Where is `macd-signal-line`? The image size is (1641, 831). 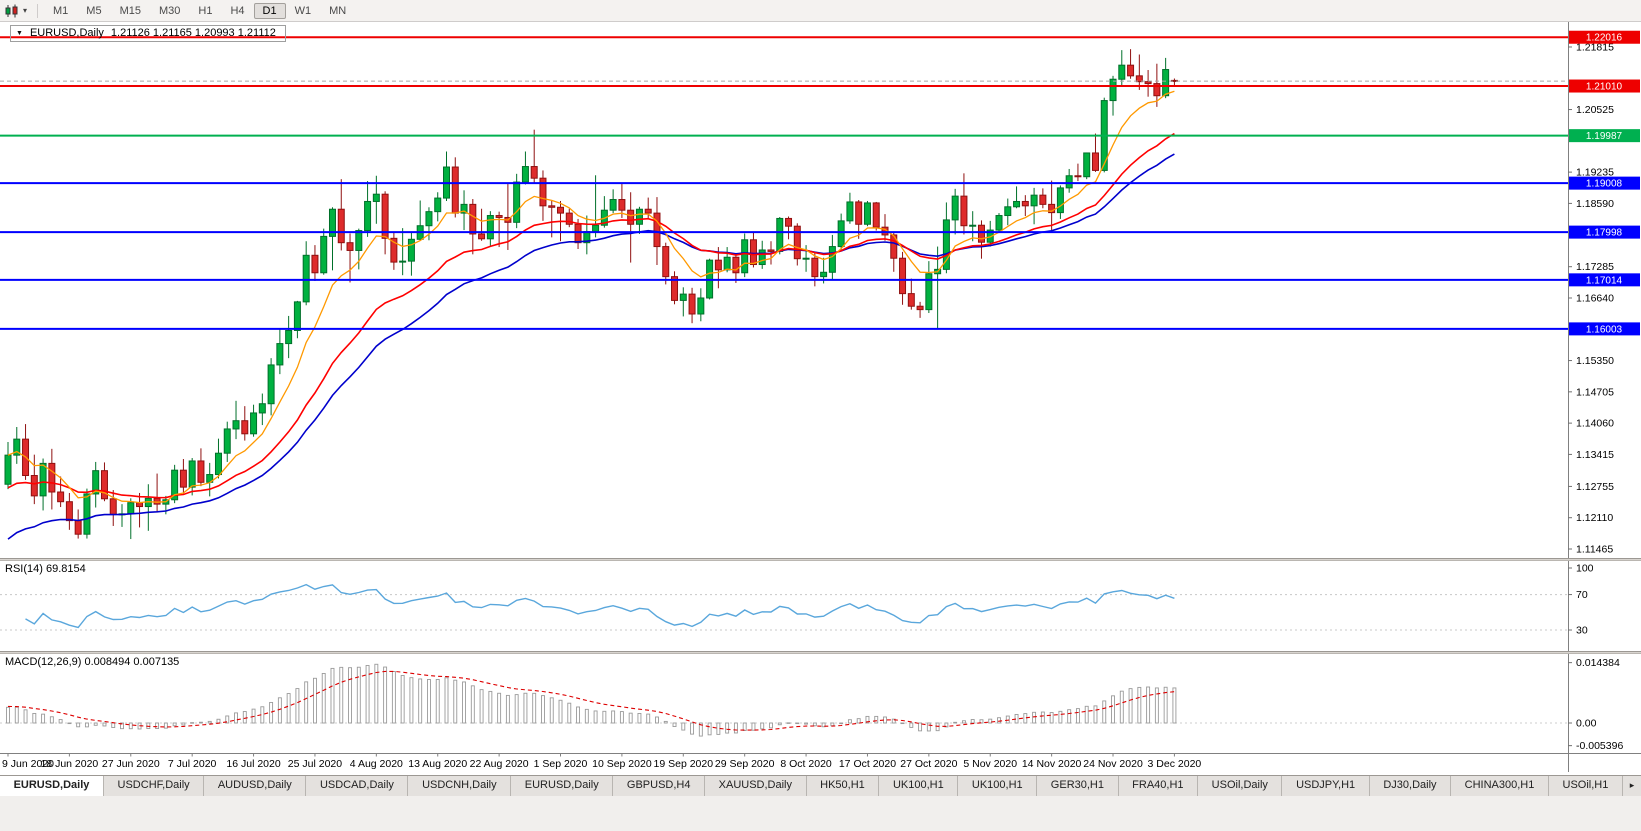
macd-signal-line is located at coordinates (591, 700).